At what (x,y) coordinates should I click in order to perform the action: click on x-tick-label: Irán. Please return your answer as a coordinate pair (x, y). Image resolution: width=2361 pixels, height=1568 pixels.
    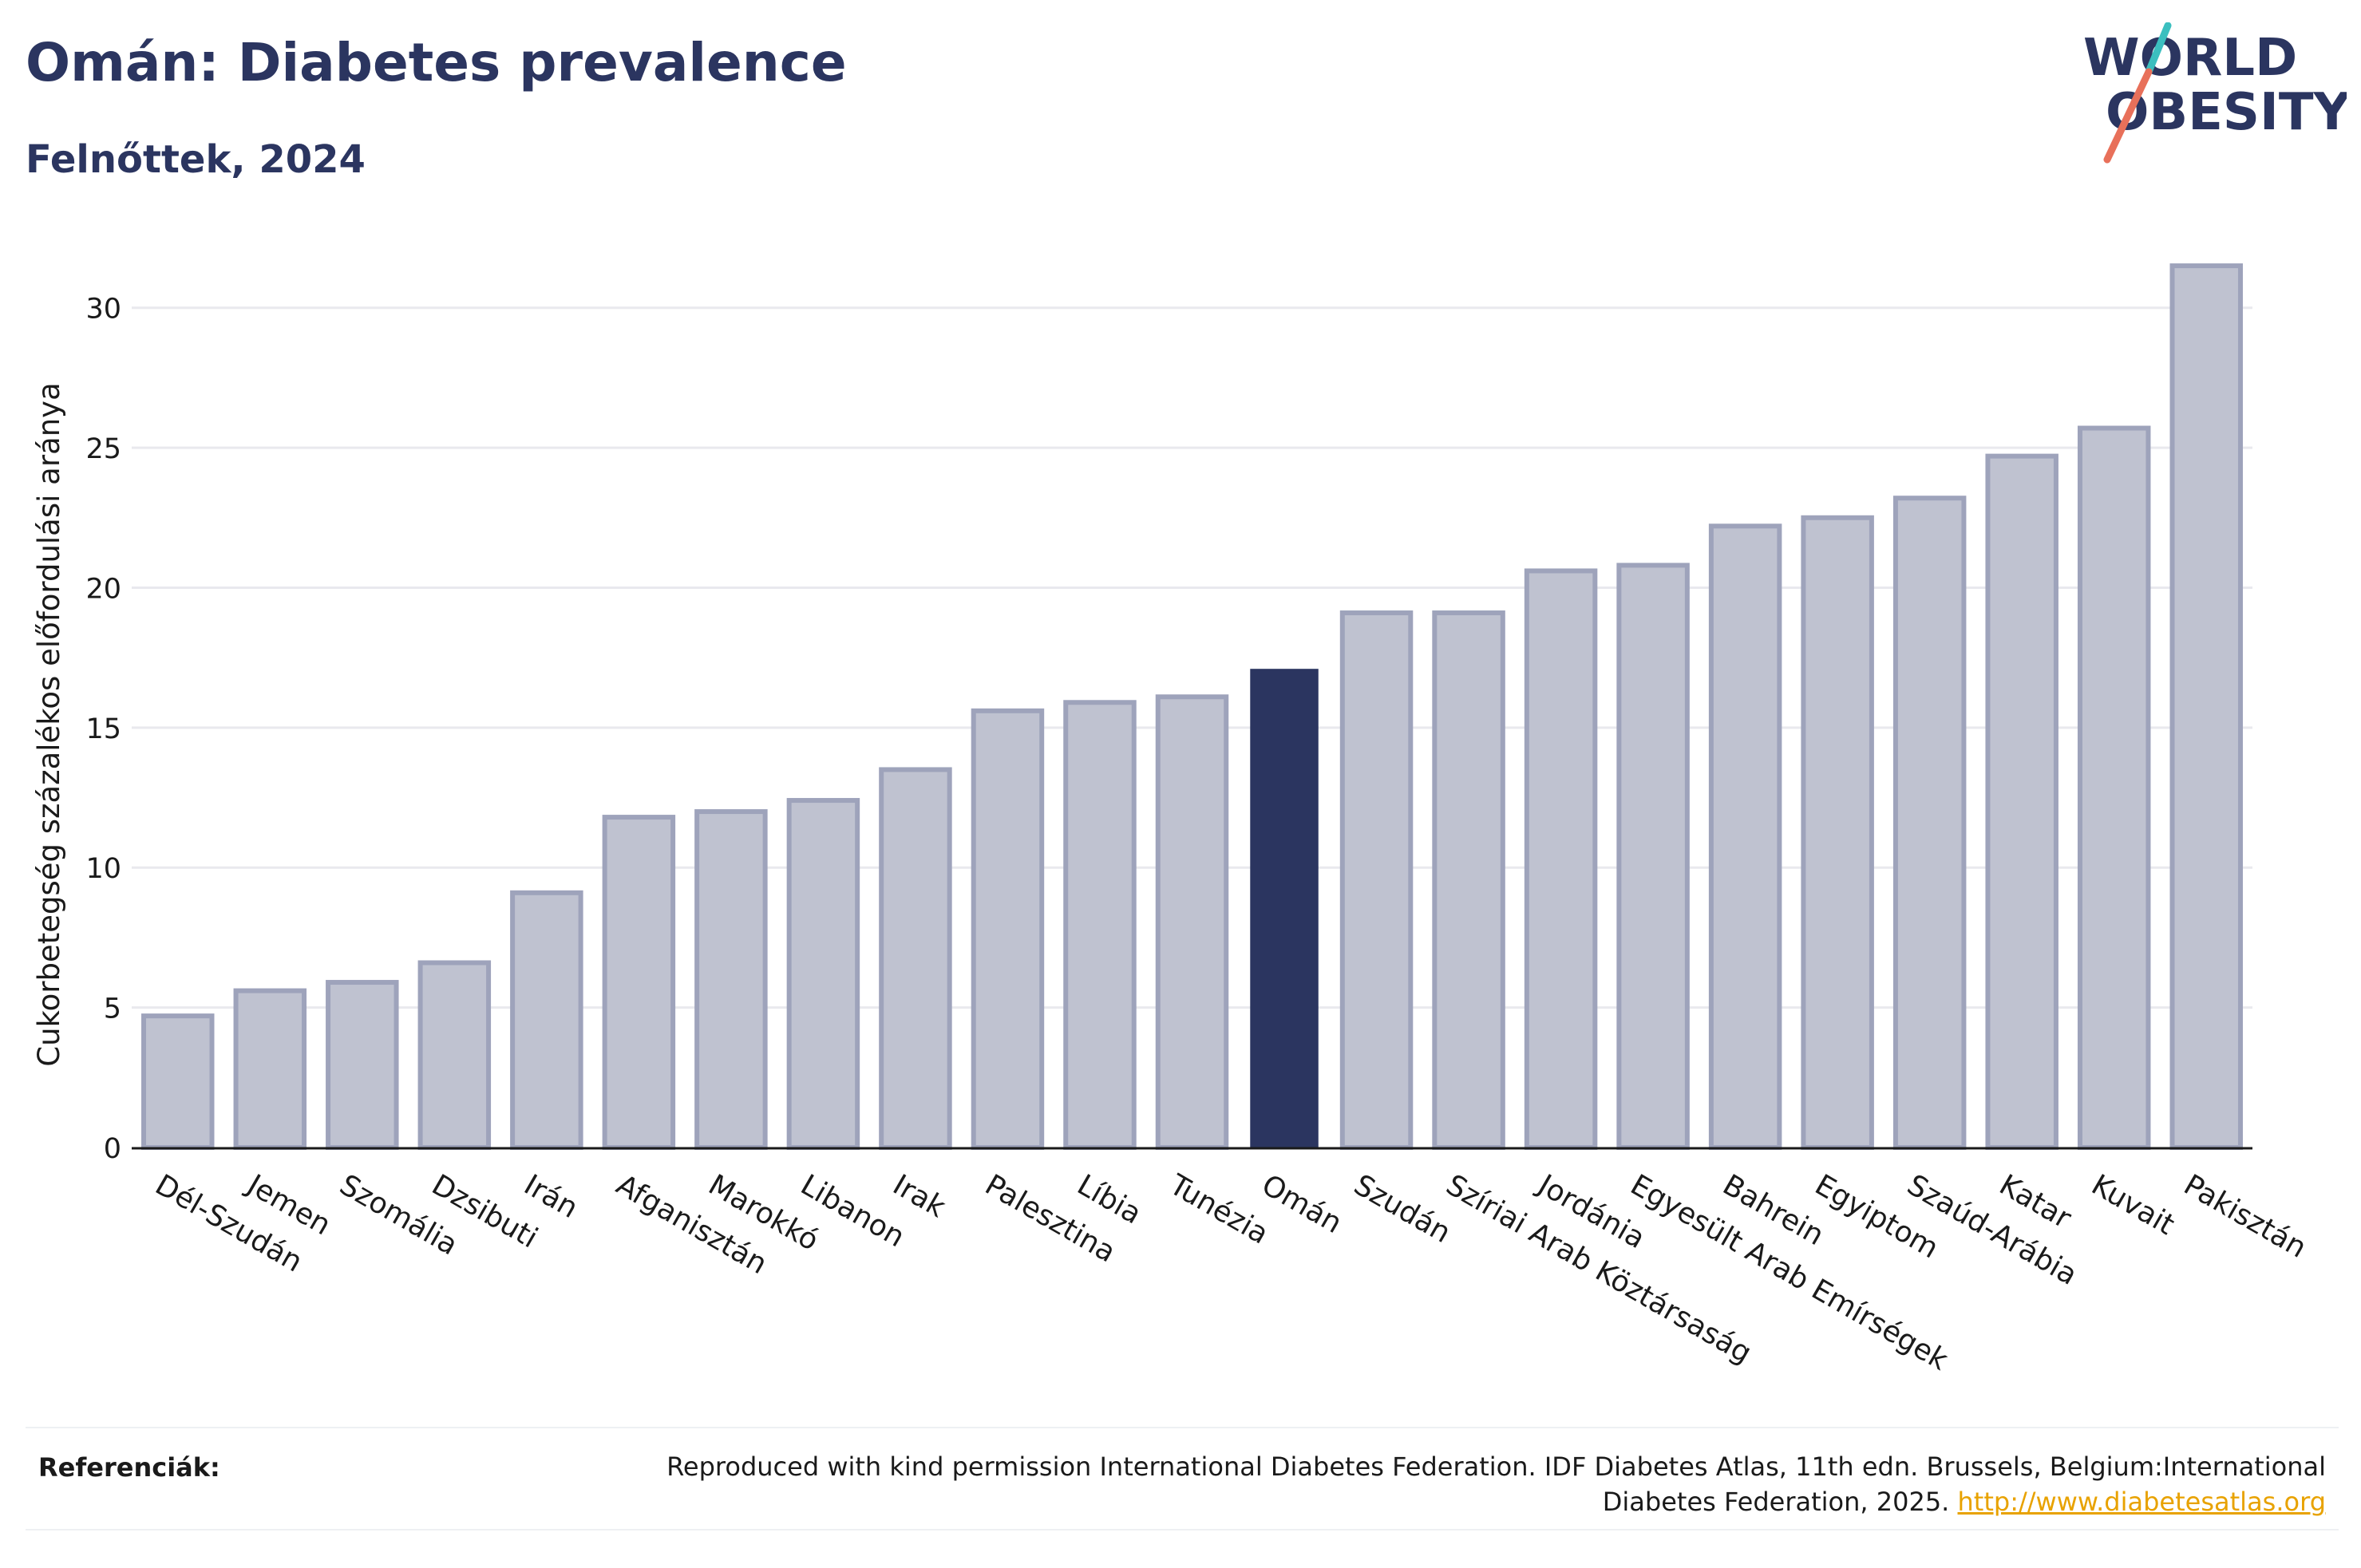
    Looking at the image, I should click on (551, 1196).